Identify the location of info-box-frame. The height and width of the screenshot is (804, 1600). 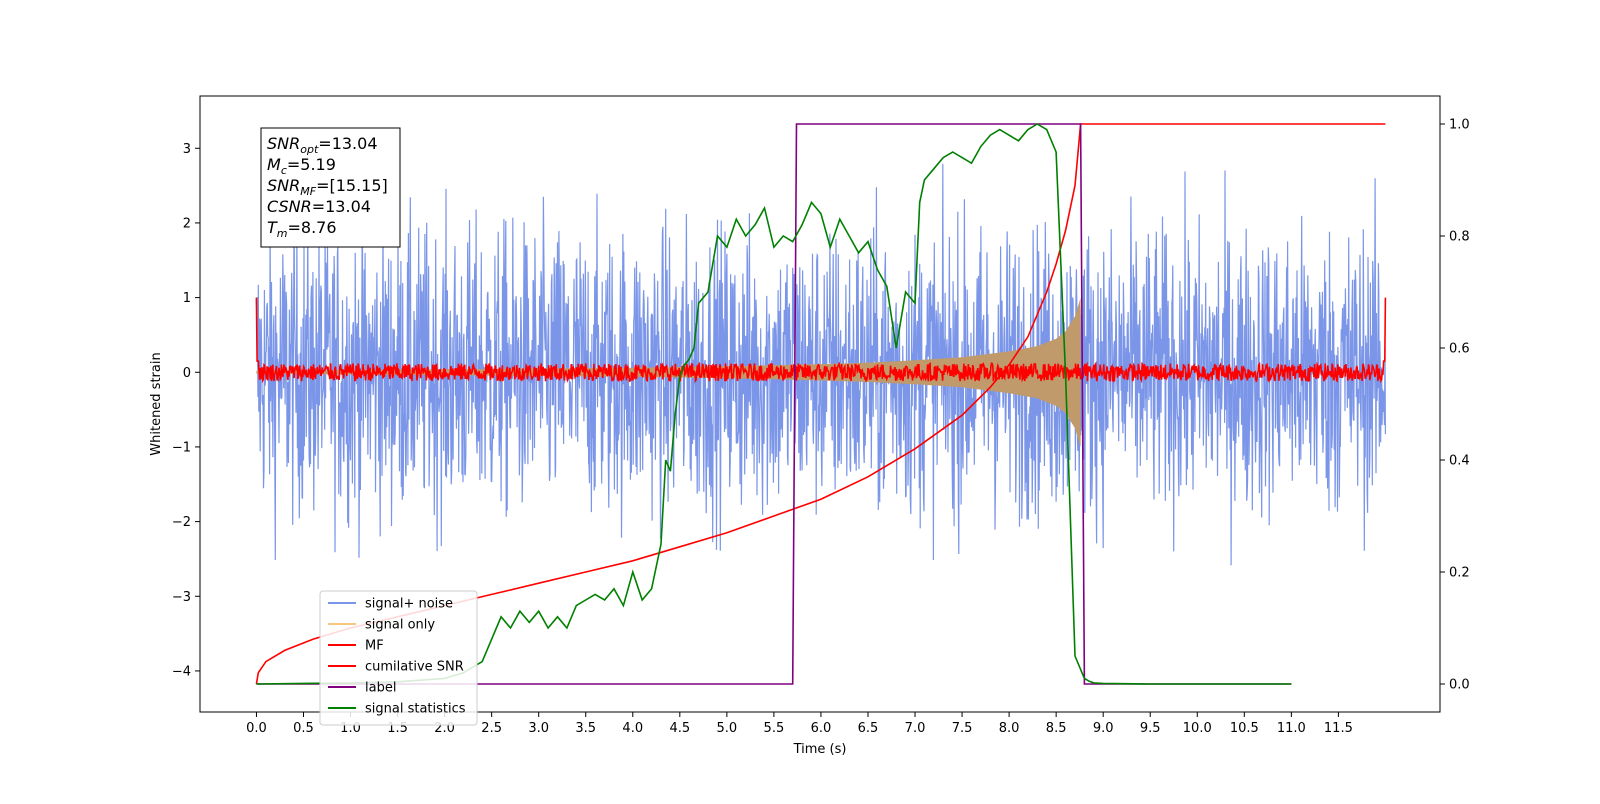
(330, 187).